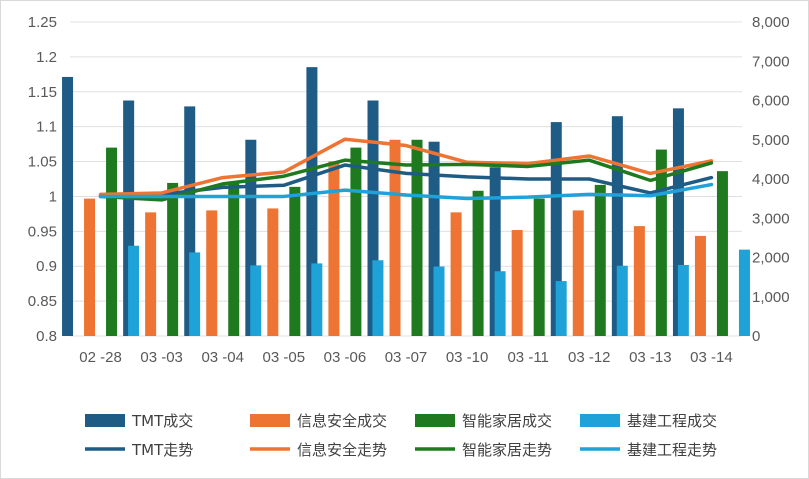 The width and height of the screenshot is (809, 479). What do you see at coordinates (527, 357) in the screenshot?
I see `x-tick-label: 03 -11` at bounding box center [527, 357].